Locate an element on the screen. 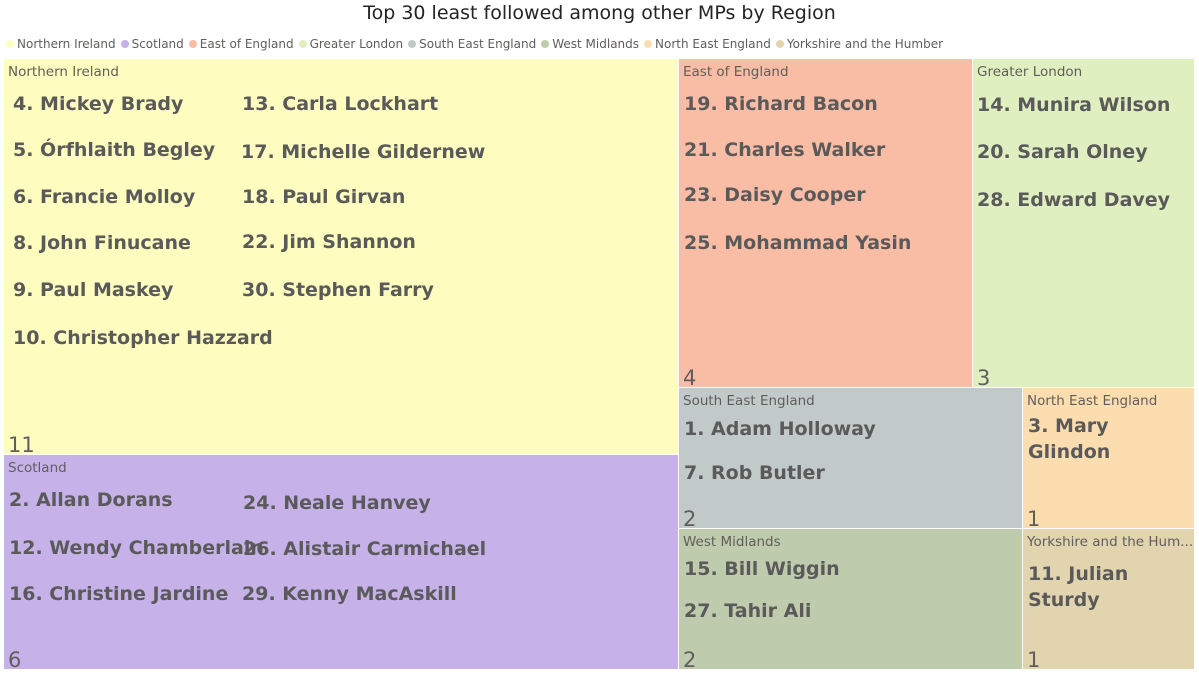 This screenshot has height=674, width=1199. member-label: 24. Neale Hanvey is located at coordinates (337, 503).